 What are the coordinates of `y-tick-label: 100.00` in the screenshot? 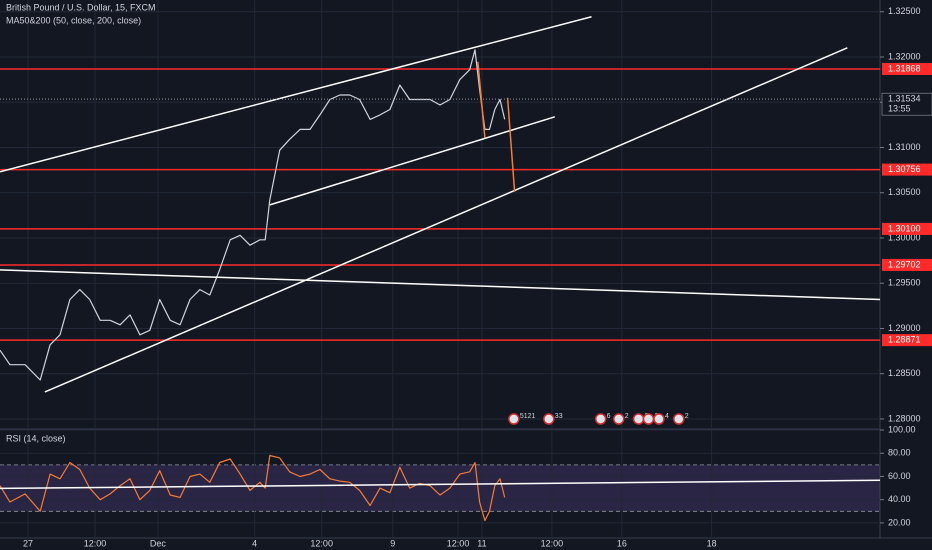 It's located at (902, 429).